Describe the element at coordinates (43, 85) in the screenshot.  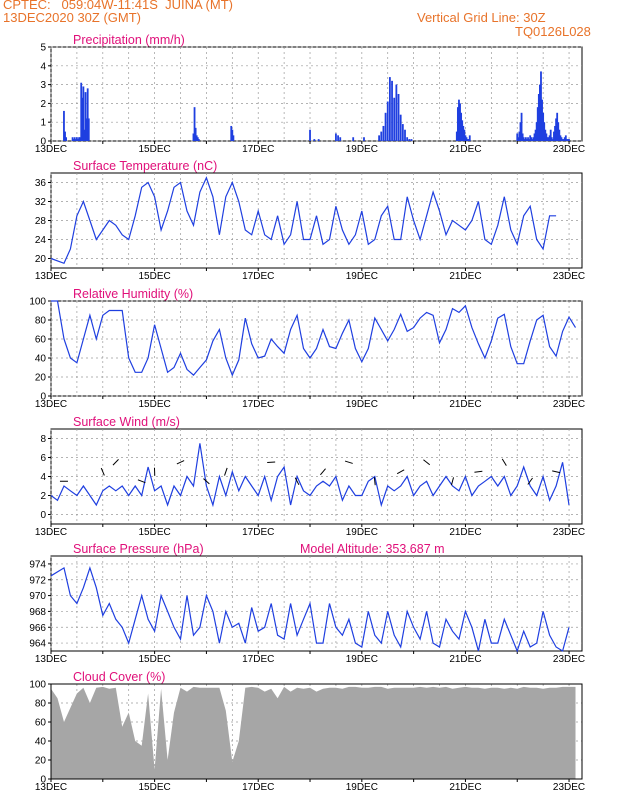
I see `precip-ytick-label: 3` at that location.